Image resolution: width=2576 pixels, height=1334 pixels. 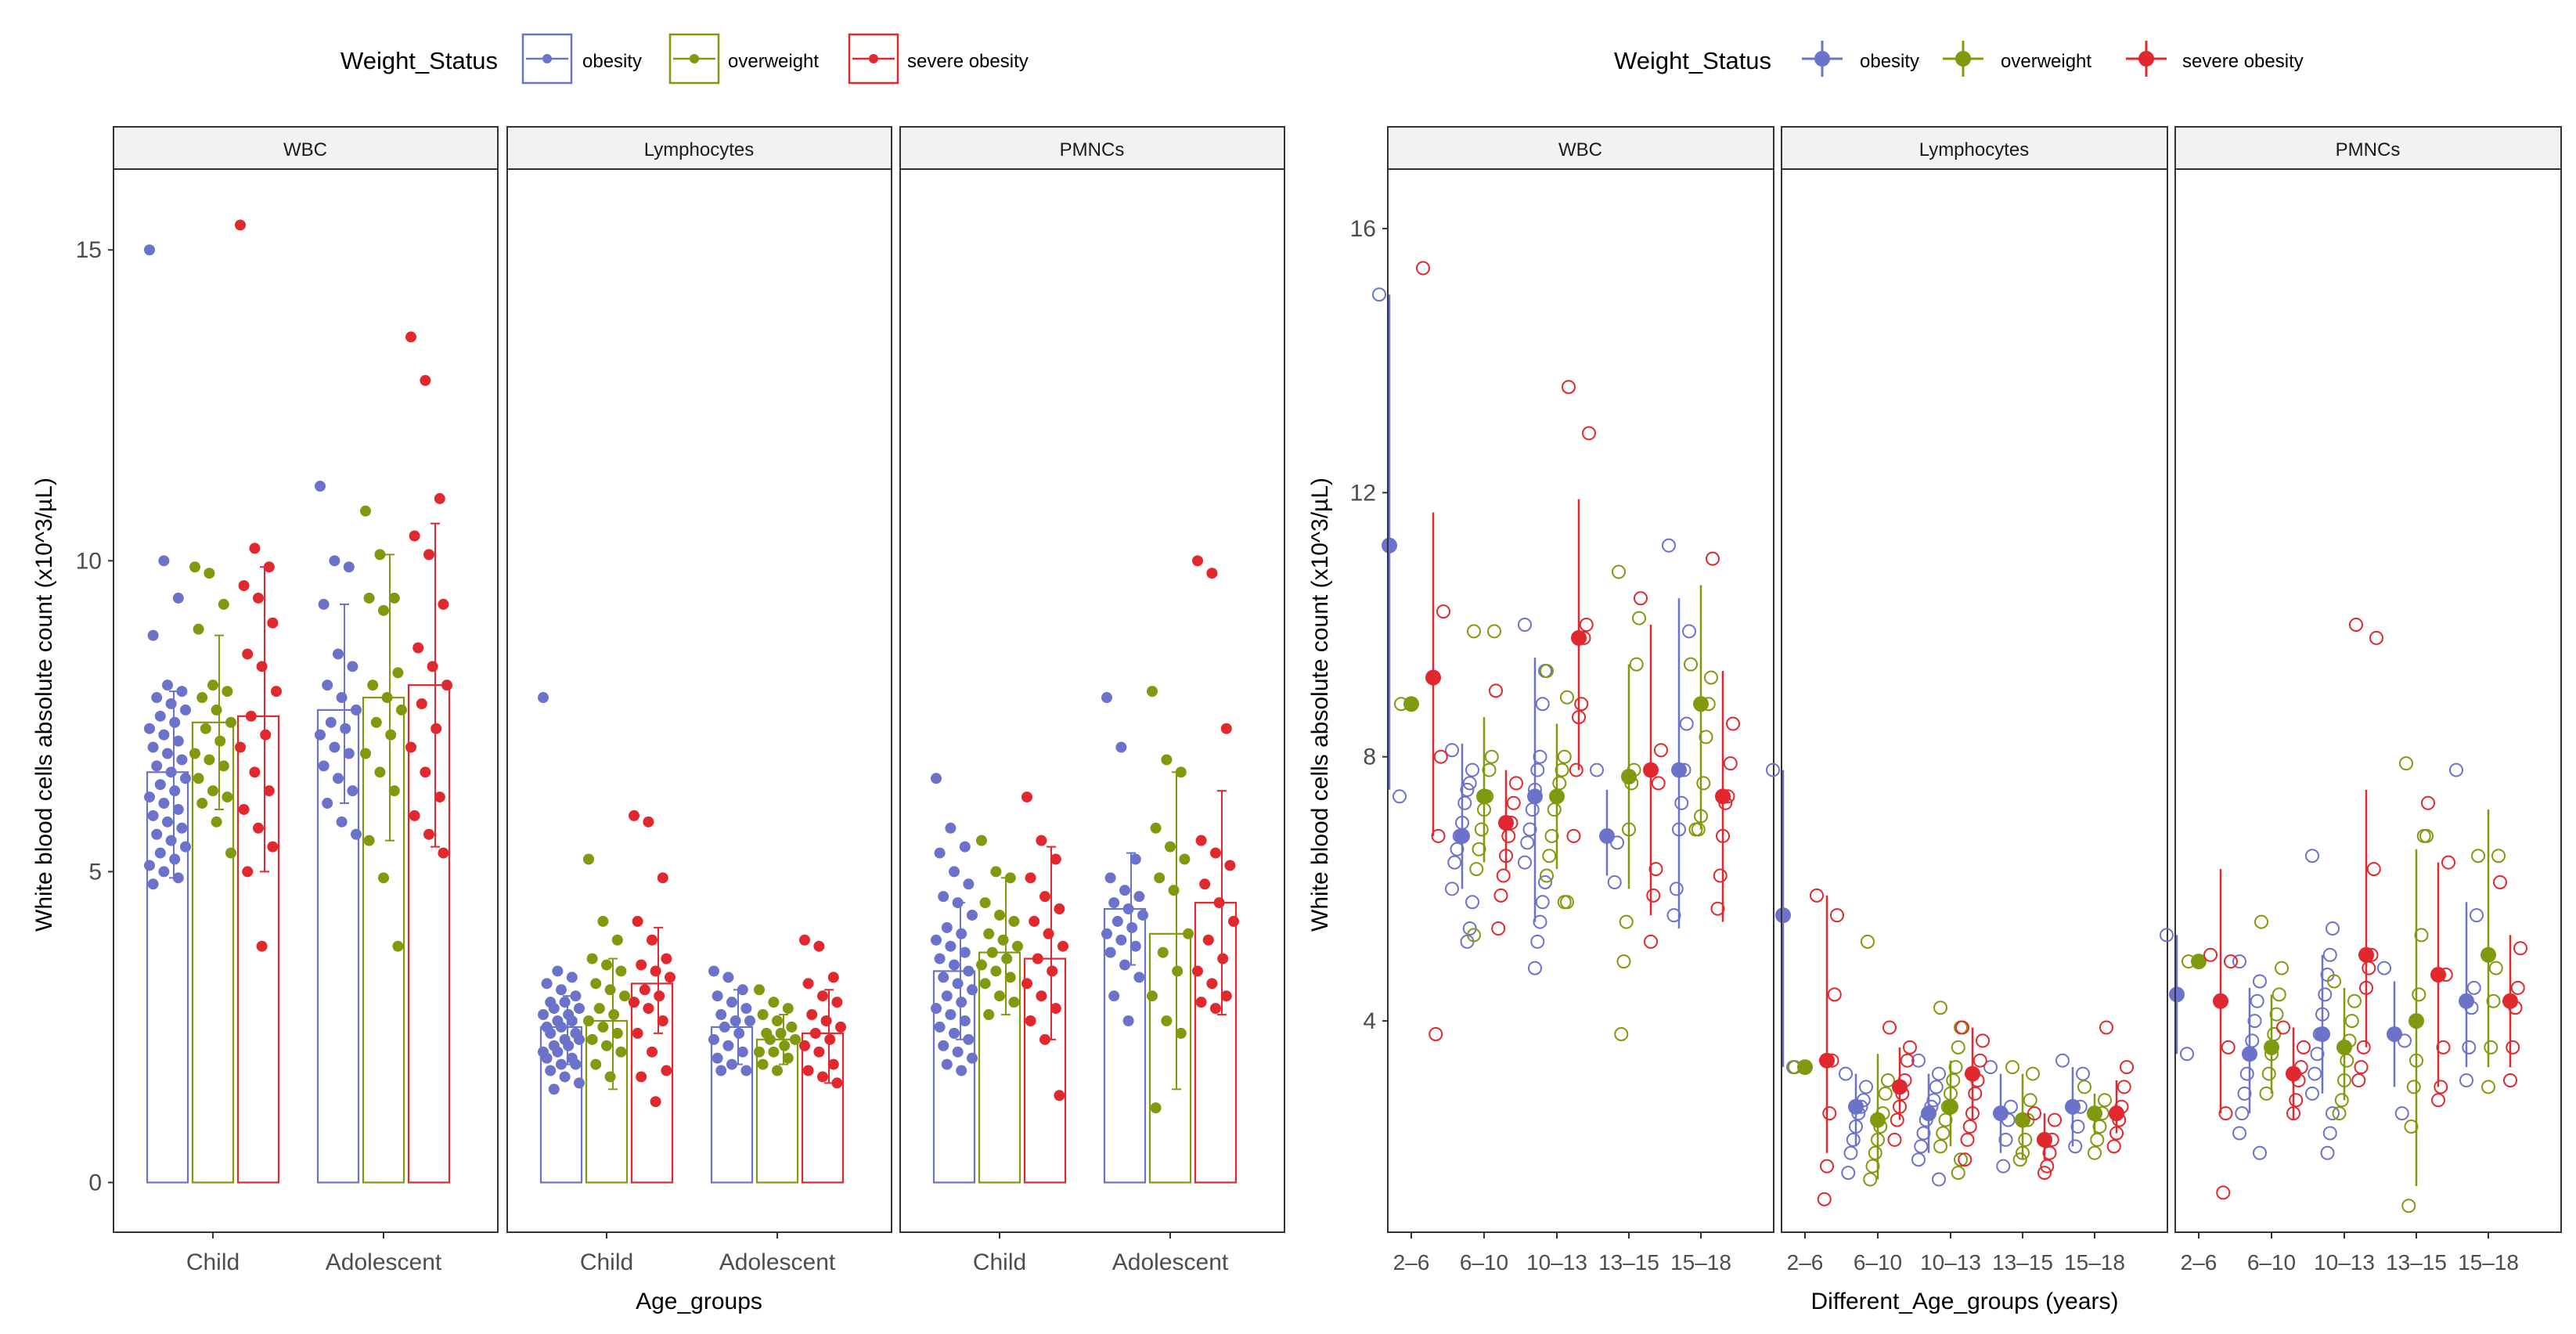 I want to click on left-strip-pmncs, so click(x=1092, y=148).